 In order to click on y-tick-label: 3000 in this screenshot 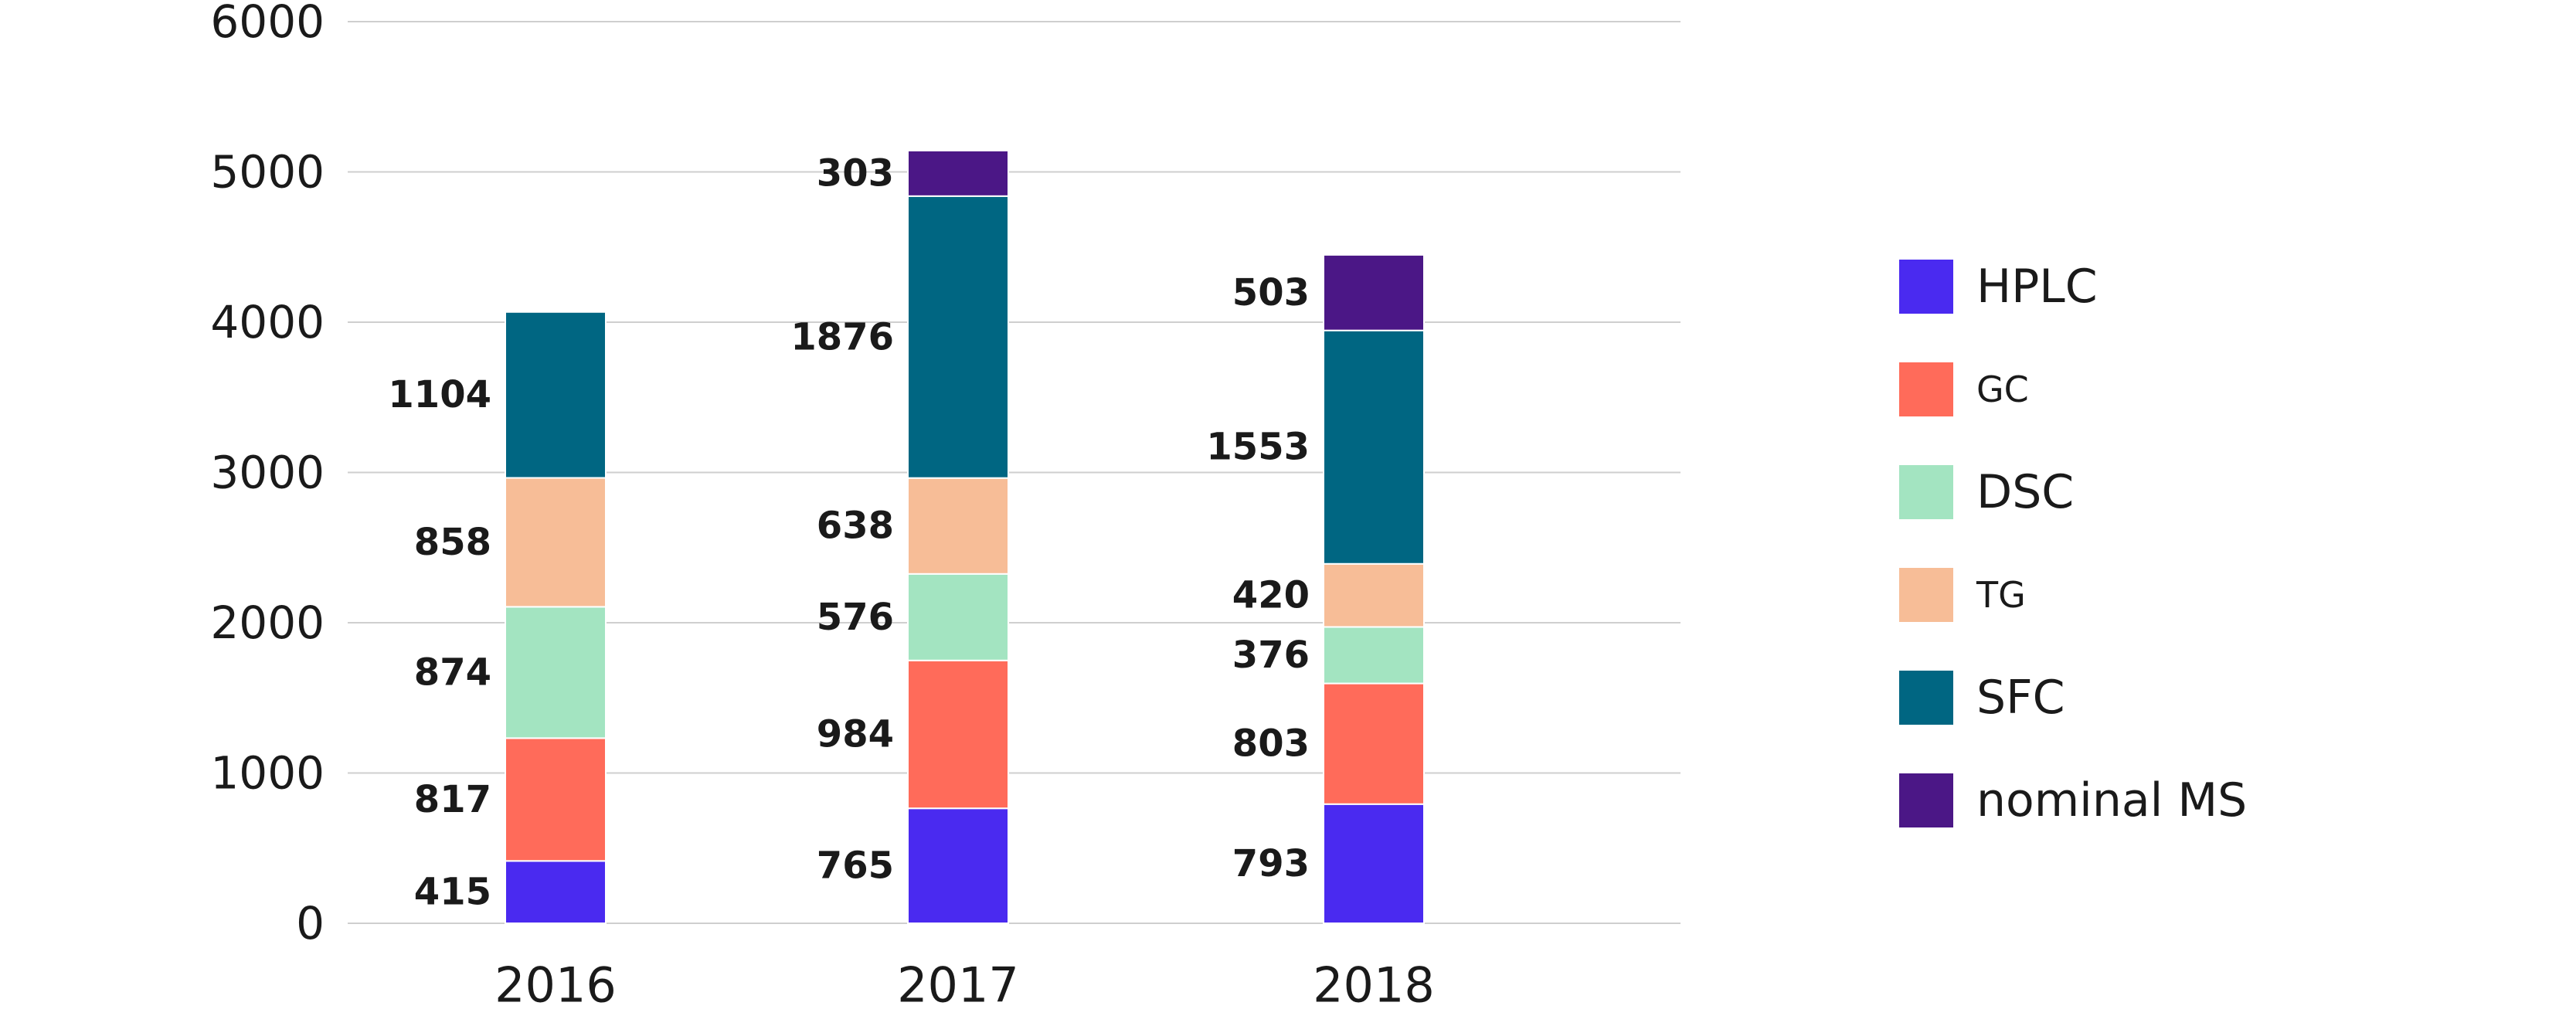, I will do `click(267, 473)`.